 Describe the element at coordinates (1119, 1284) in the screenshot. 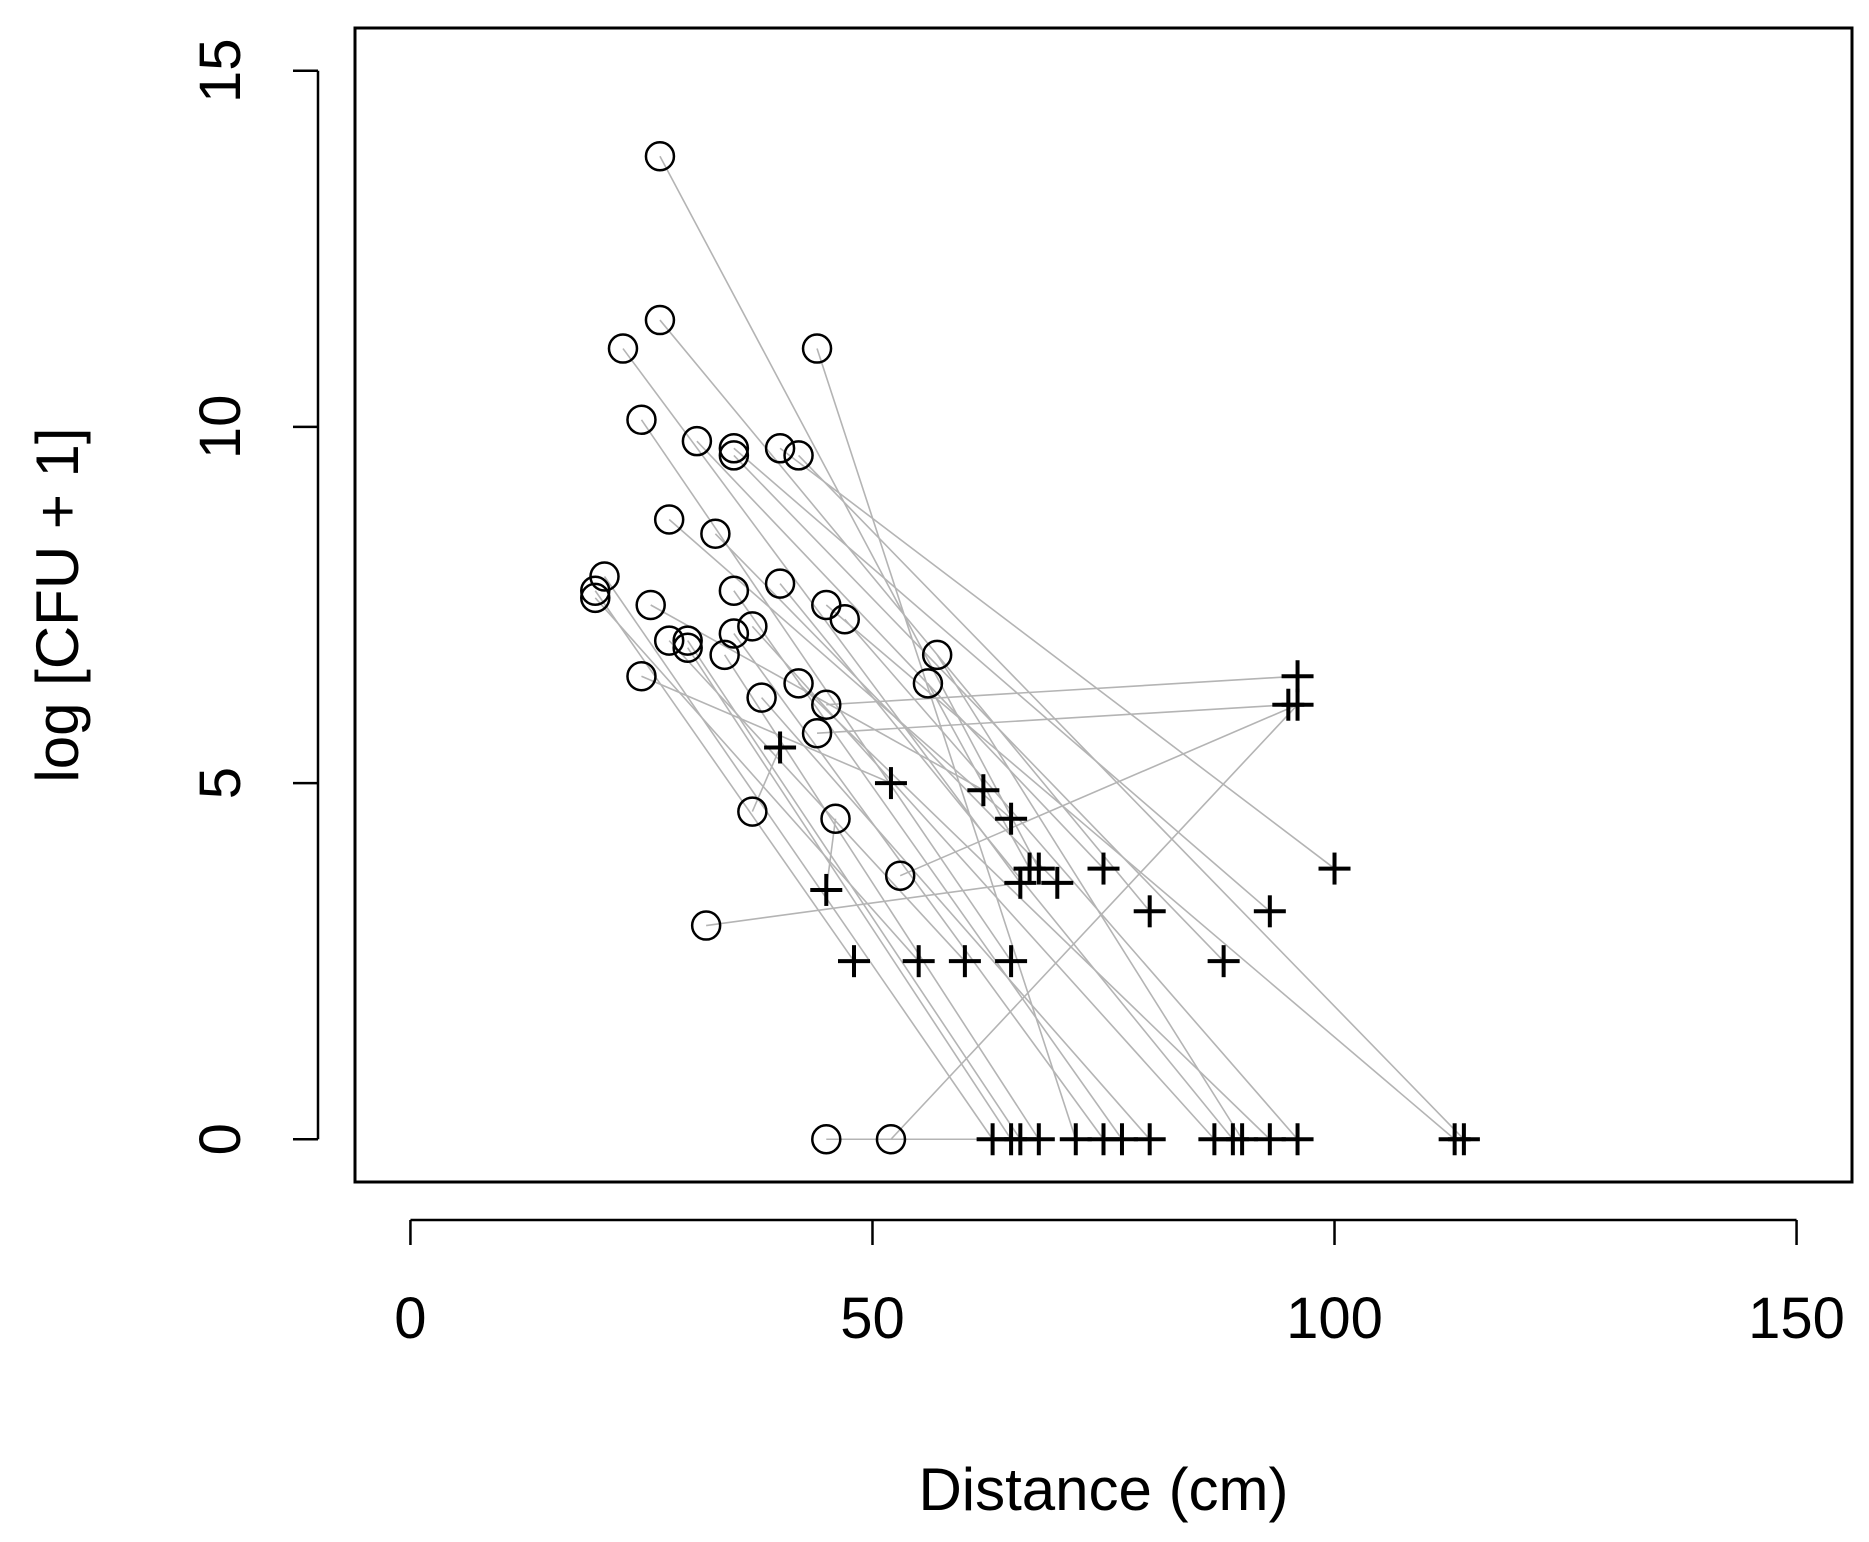

I see `x-axis: 0 50 100 150` at that location.